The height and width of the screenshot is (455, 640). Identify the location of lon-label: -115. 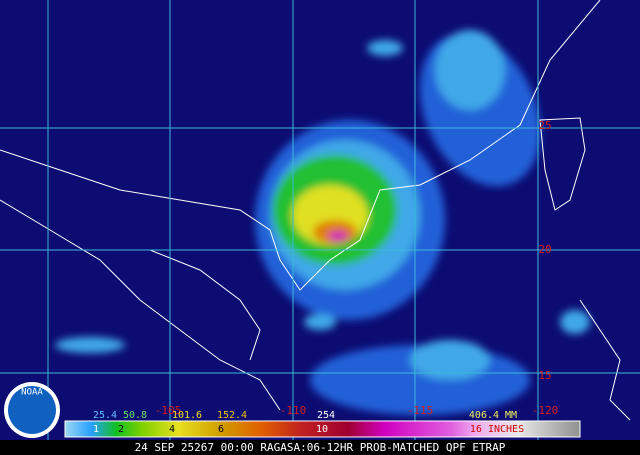
(420, 410).